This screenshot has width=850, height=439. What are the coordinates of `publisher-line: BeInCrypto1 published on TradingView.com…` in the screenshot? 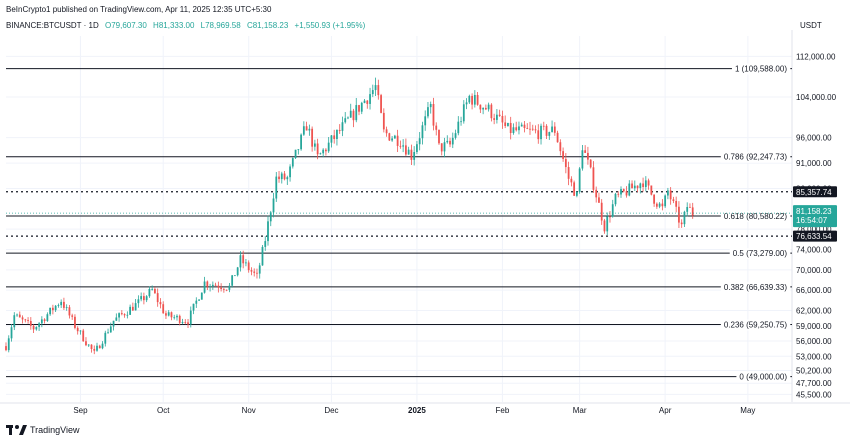 It's located at (139, 9).